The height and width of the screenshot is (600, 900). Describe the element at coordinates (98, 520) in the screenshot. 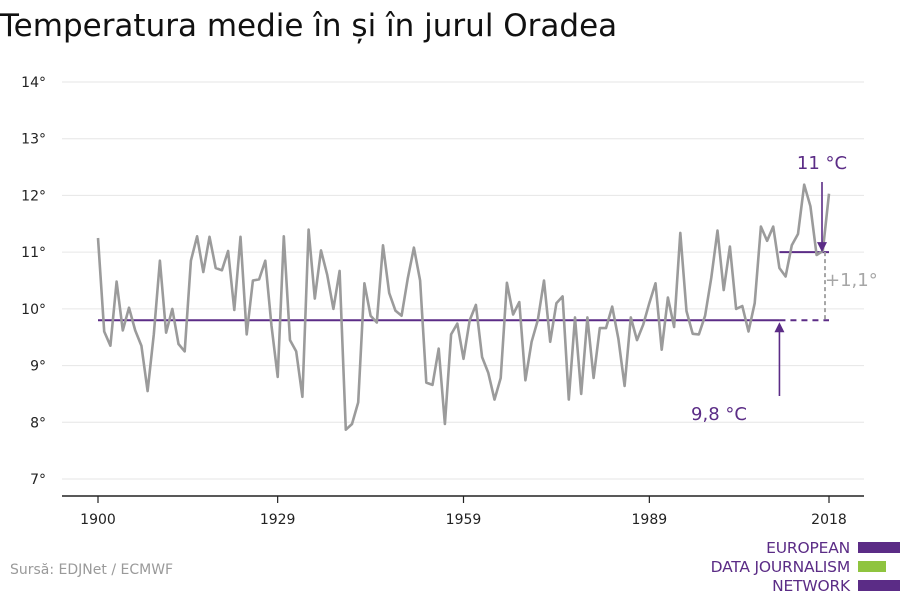

I see `x-tick-label-1900: 1900` at that location.